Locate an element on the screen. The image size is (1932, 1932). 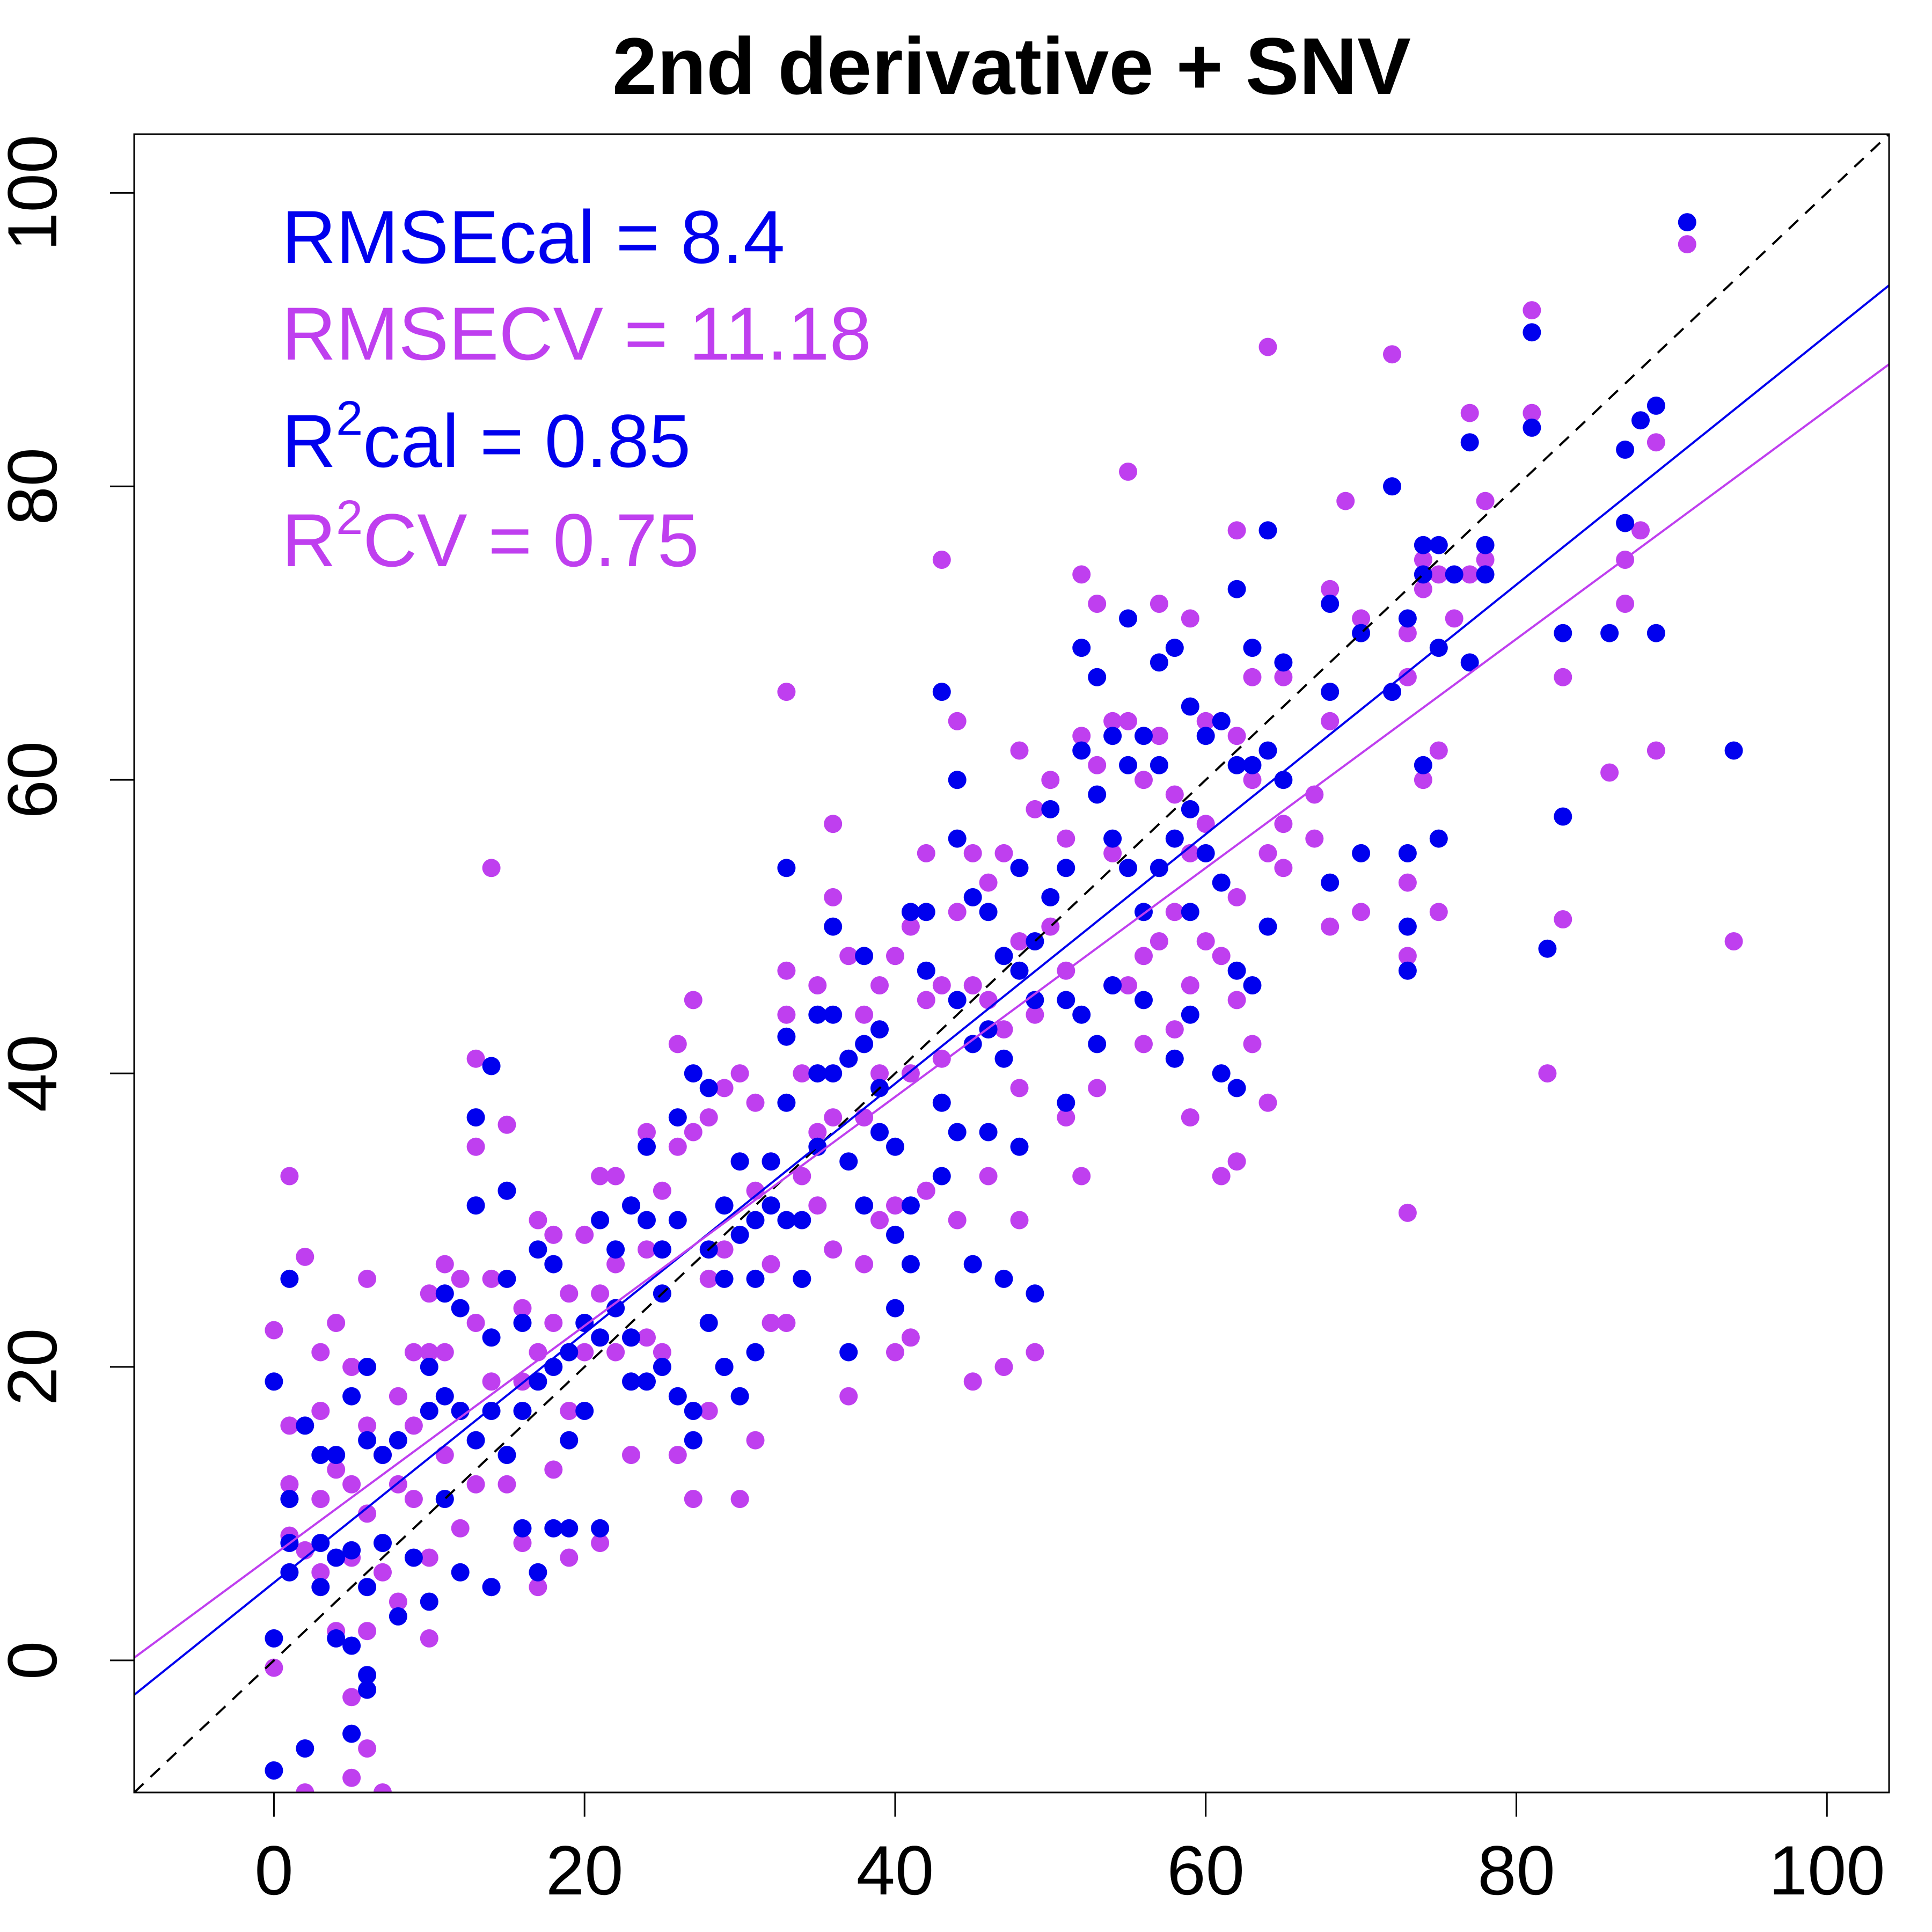
x-tick-label: 60 is located at coordinates (1206, 1870).